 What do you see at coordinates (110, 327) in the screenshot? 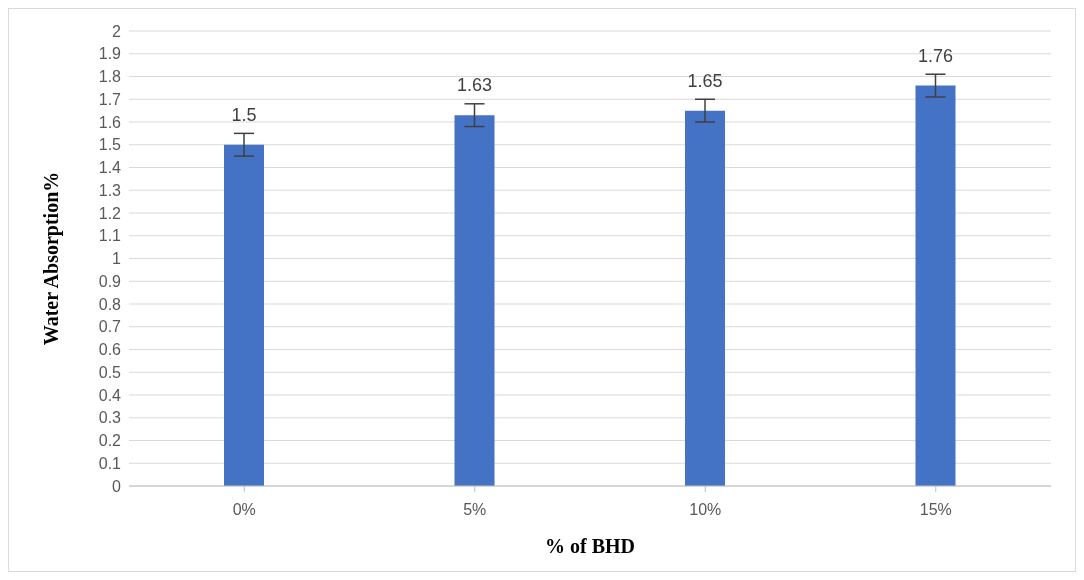
I see `y-tick-label: 0.7` at bounding box center [110, 327].